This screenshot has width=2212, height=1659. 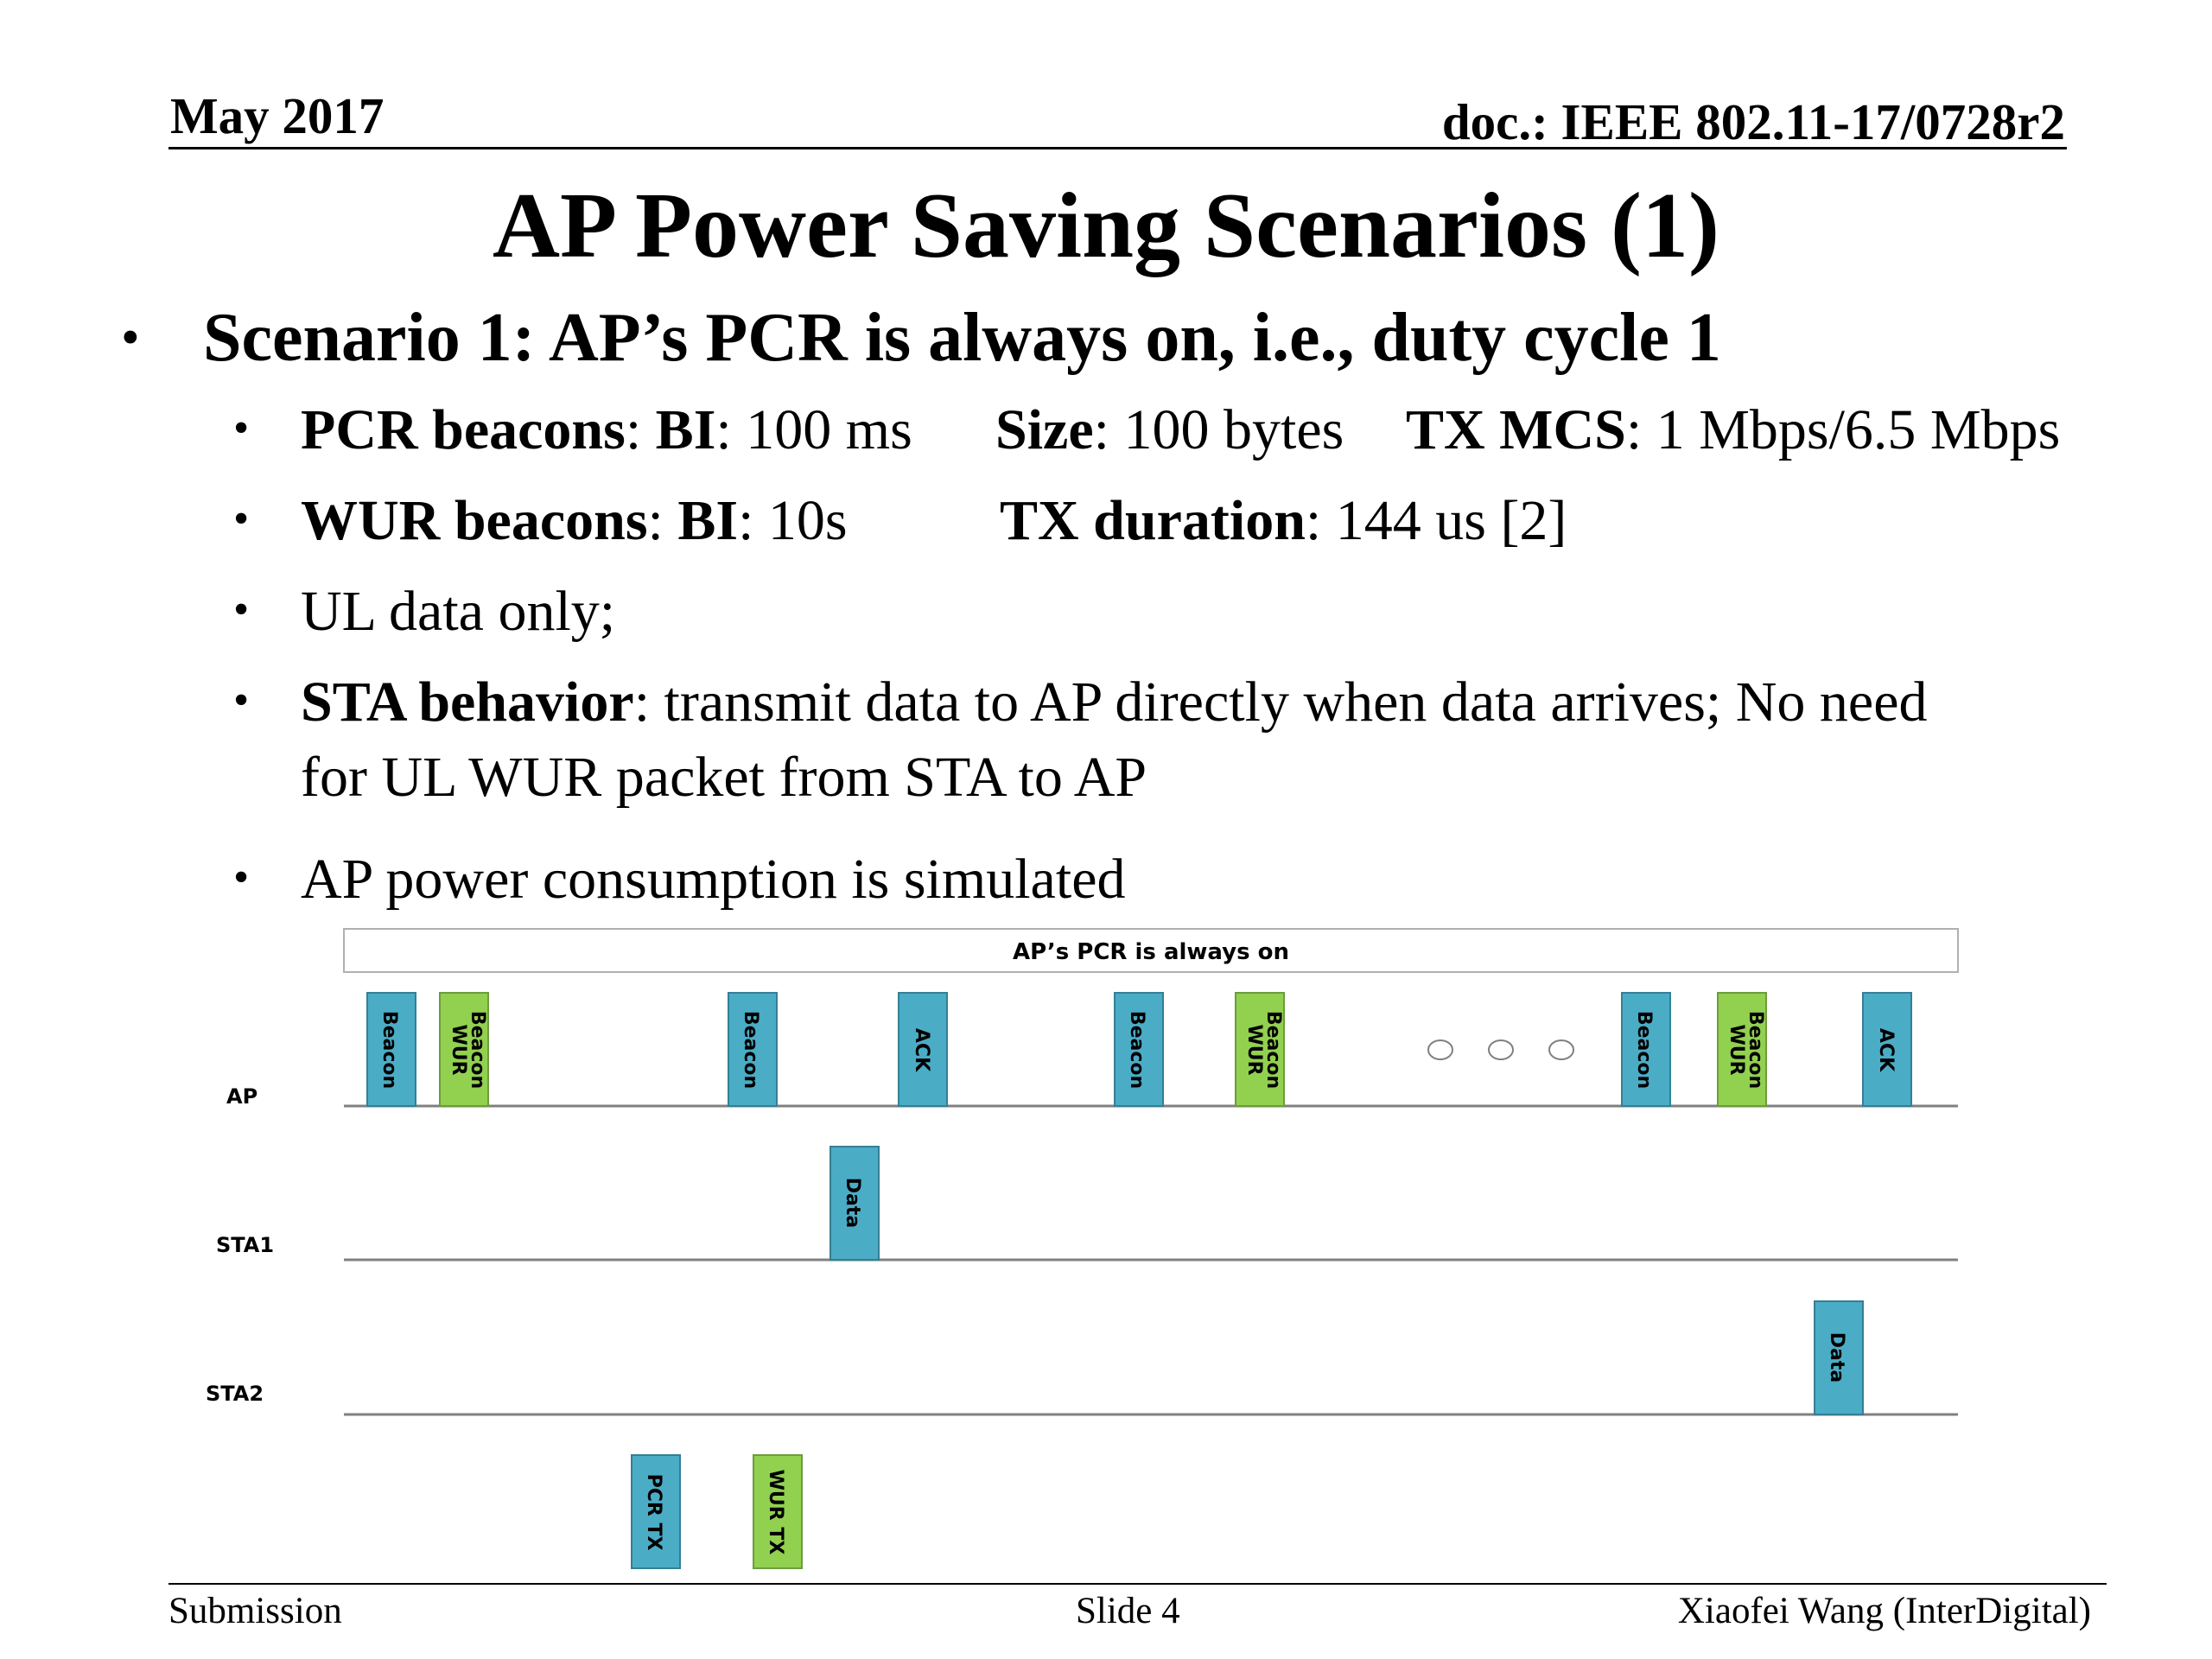 I want to click on pcr-size-label: Size, so click(x=1044, y=429).